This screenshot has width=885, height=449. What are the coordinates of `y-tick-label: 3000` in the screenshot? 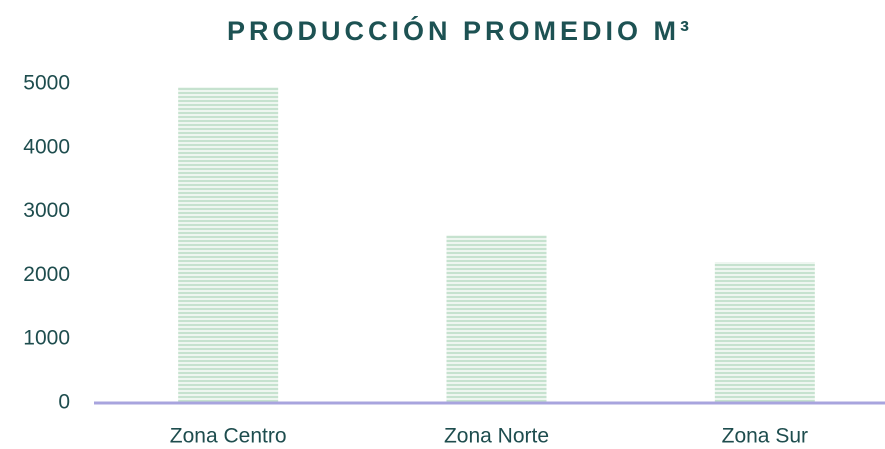 It's located at (46, 210).